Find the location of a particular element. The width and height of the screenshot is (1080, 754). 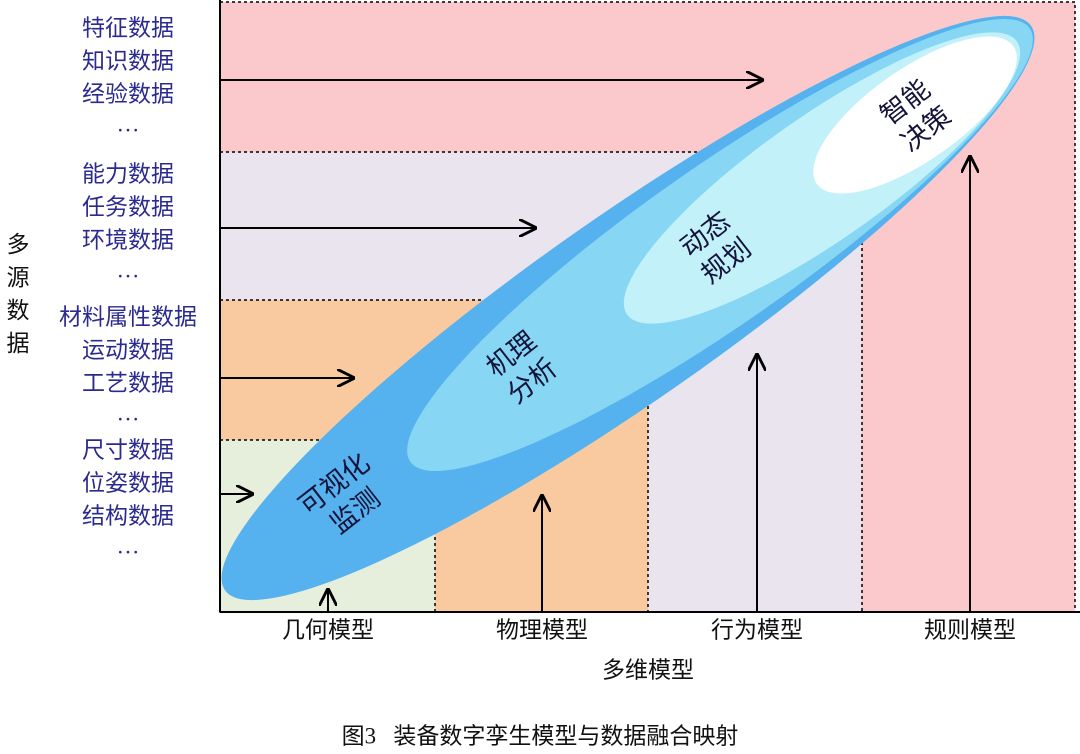

source-item: 材料属性数据 is located at coordinates (128, 316).